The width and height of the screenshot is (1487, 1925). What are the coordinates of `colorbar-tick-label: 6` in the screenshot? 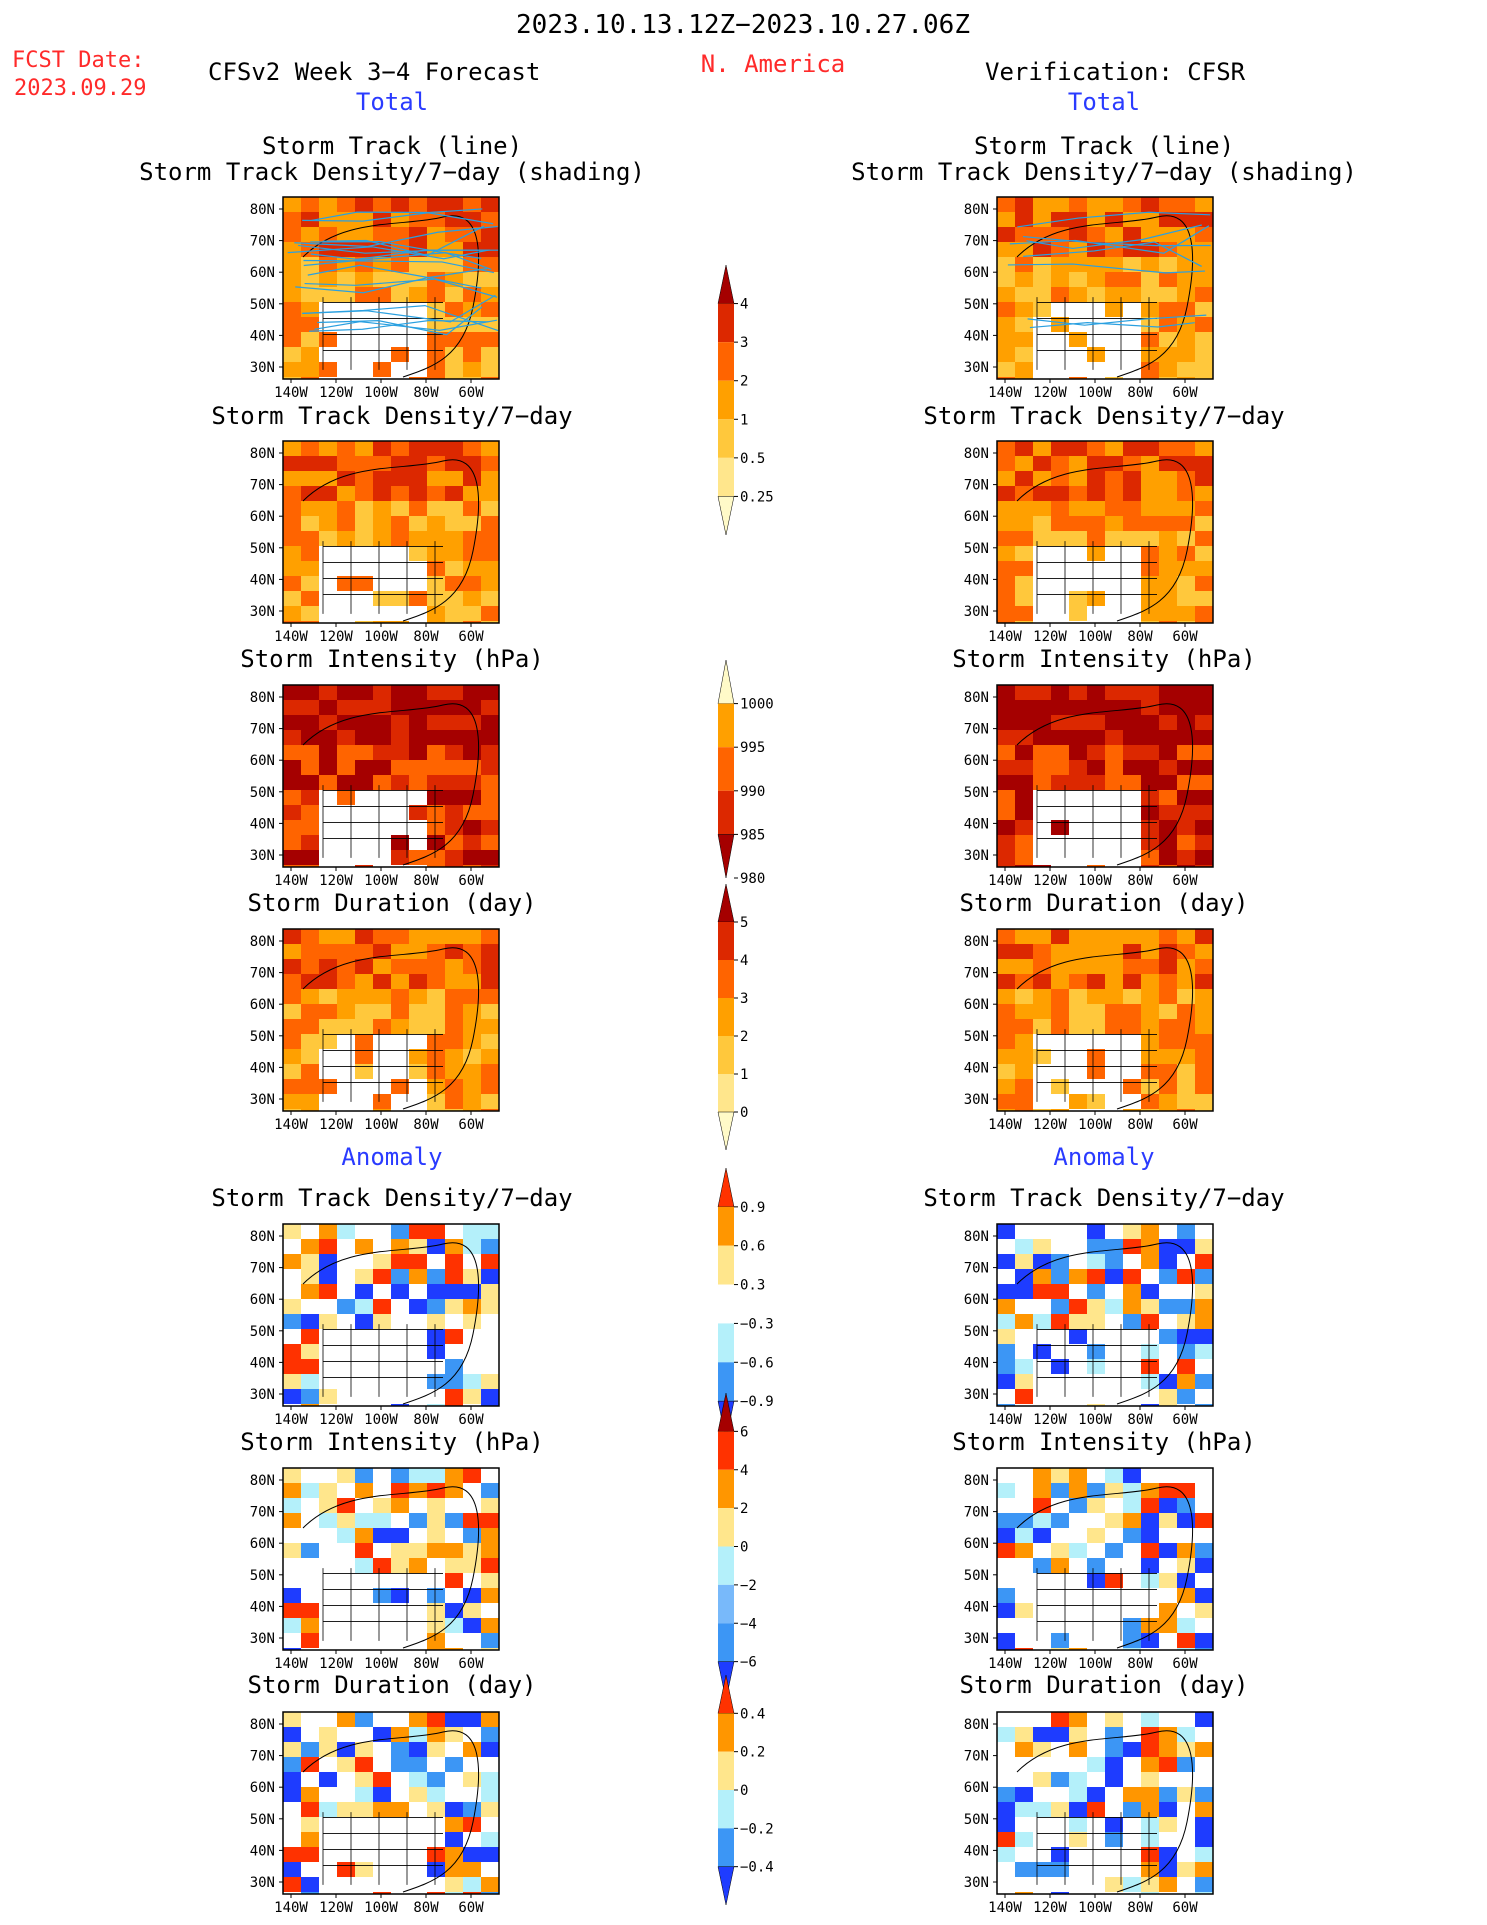 It's located at (744, 1432).